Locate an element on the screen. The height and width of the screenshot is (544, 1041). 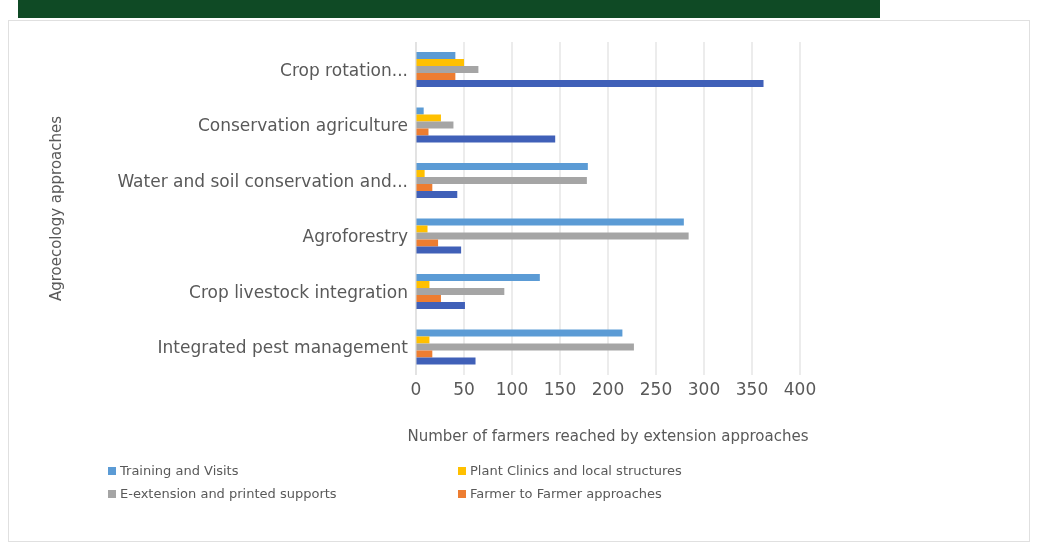
x-tick-label: 250 is located at coordinates (656, 389).